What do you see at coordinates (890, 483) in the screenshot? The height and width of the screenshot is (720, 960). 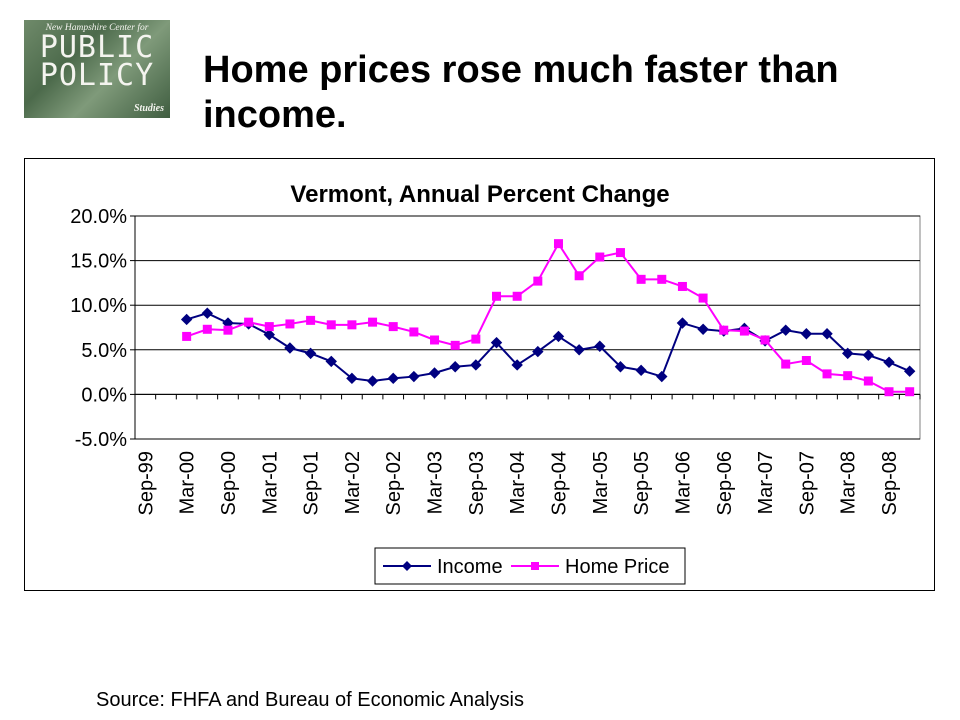 I see `x-tick-label: Sep-08` at bounding box center [890, 483].